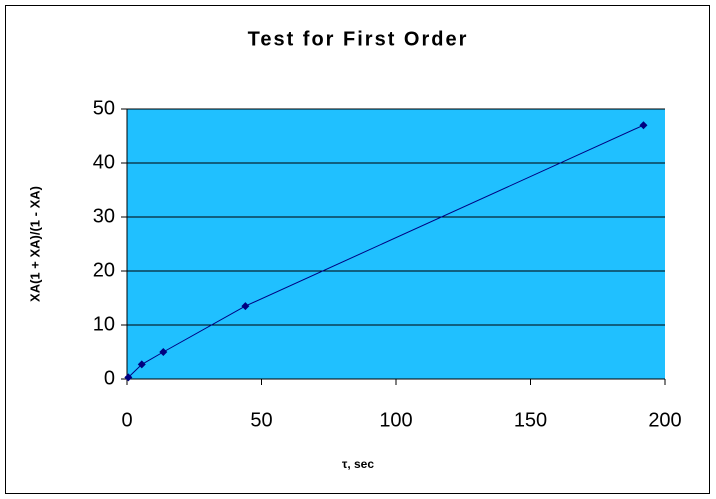 This screenshot has height=499, width=716. What do you see at coordinates (358, 39) in the screenshot?
I see `chart-title: Test for First Order` at bounding box center [358, 39].